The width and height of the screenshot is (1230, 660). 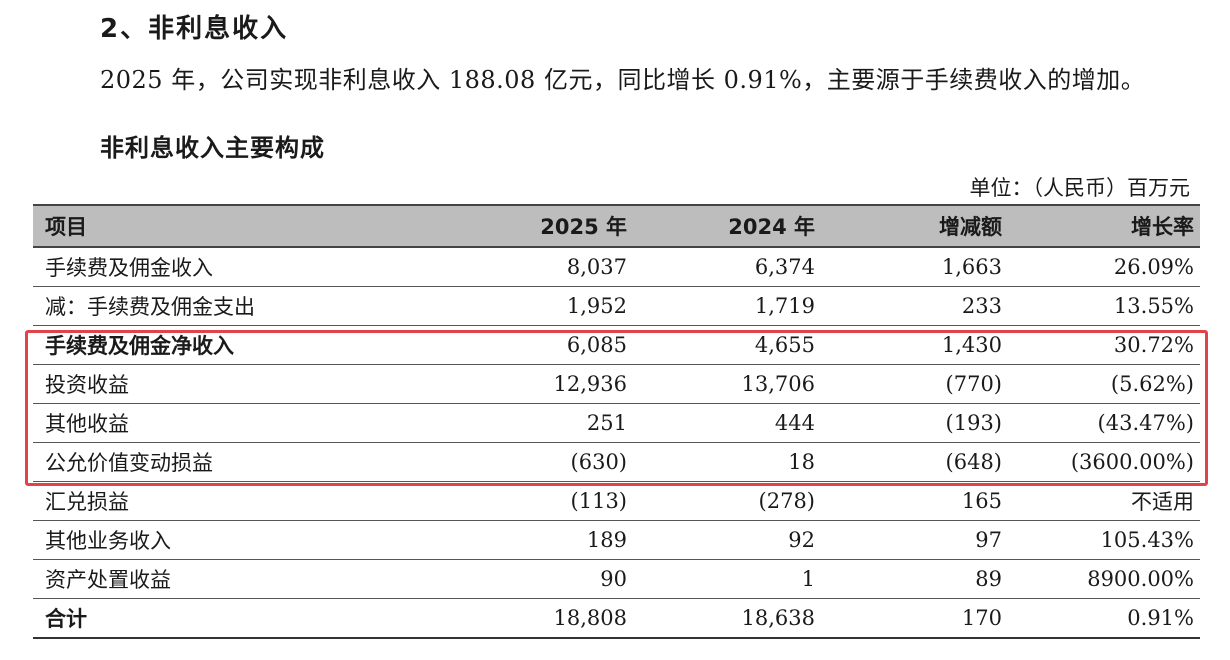 I want to click on row-item: 其他业务收入, so click(x=208, y=540).